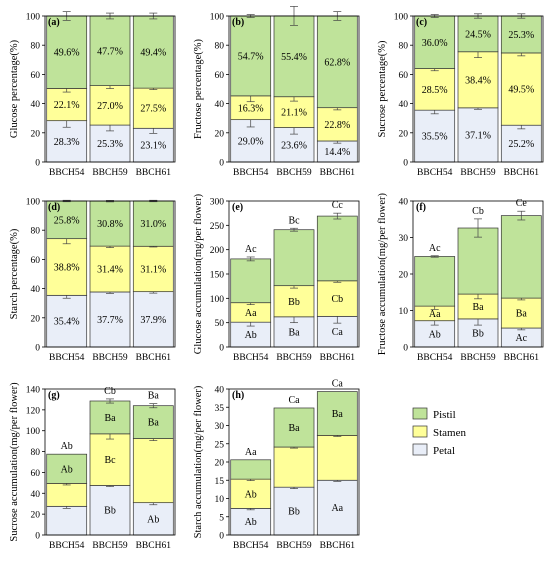  What do you see at coordinates (217, 251) in the screenshot?
I see `y-tick-label: 200` at bounding box center [217, 251].